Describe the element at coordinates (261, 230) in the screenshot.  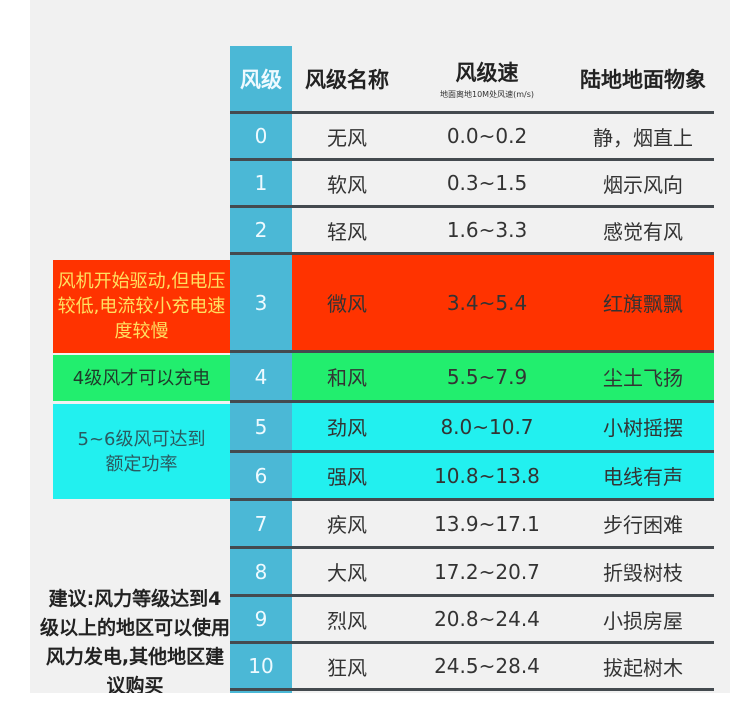
I see `row-level: 2` at that location.